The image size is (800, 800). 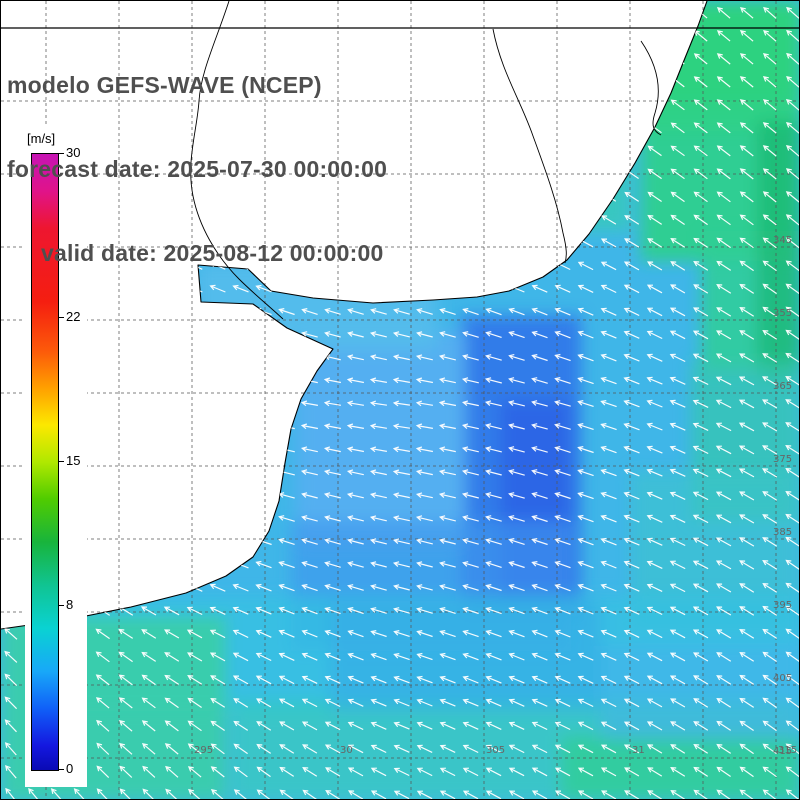 I want to click on colorbar-gradient-bar, so click(x=45, y=462).